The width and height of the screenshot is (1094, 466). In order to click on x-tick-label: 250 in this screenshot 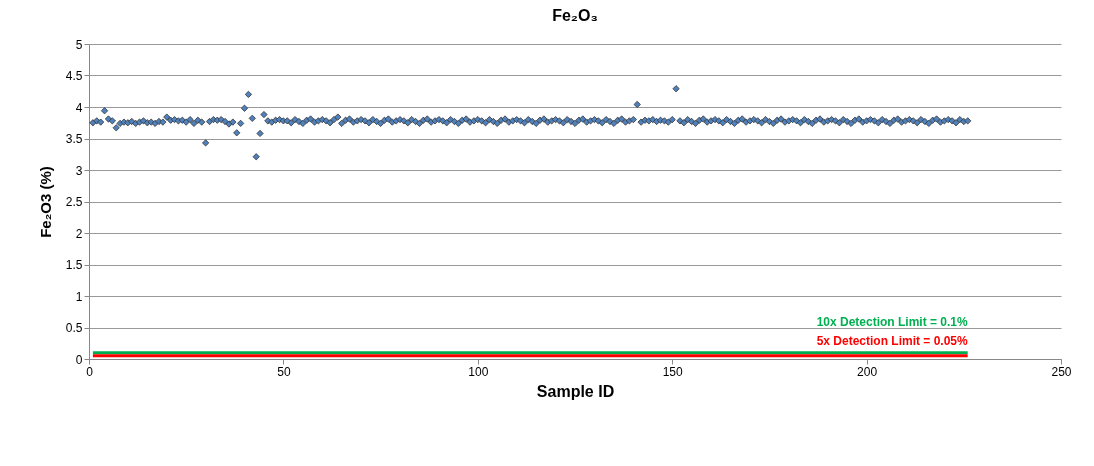, I will do `click(1061, 371)`.